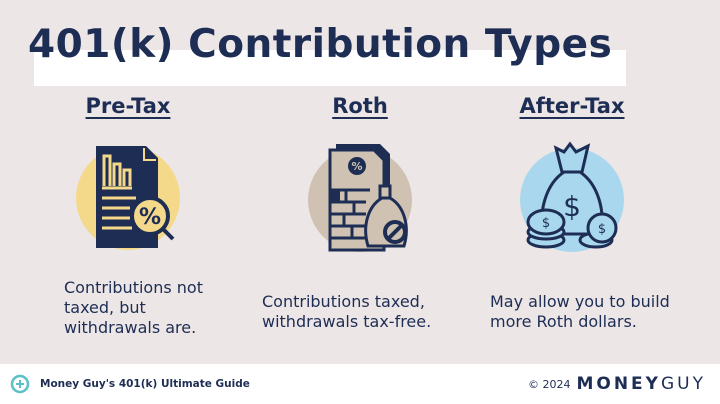 The width and height of the screenshot is (720, 404). I want to click on page-title: 401(k) Contribution Types, so click(320, 44).